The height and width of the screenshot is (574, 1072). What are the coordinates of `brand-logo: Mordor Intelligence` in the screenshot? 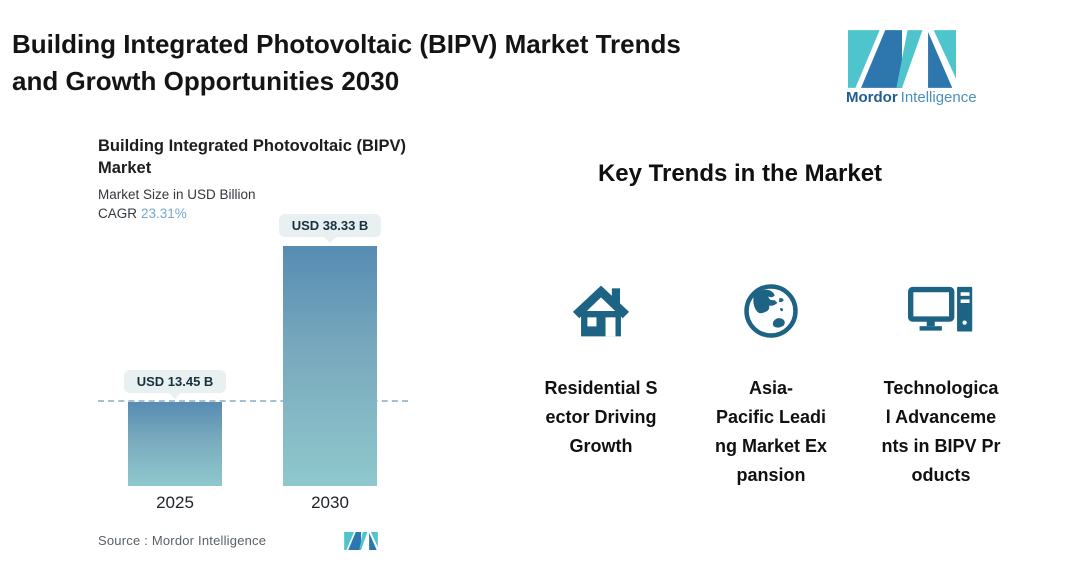 It's located at (911, 68).